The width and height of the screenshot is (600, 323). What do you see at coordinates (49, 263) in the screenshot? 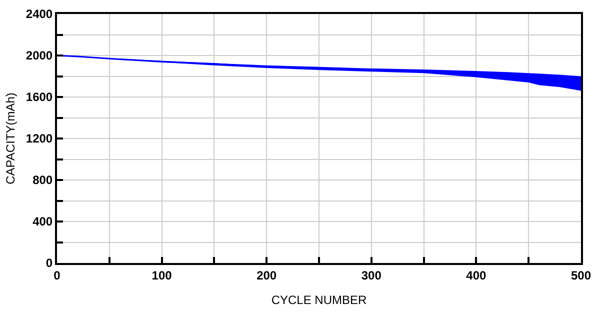
I see `y-tick-label: 0` at bounding box center [49, 263].